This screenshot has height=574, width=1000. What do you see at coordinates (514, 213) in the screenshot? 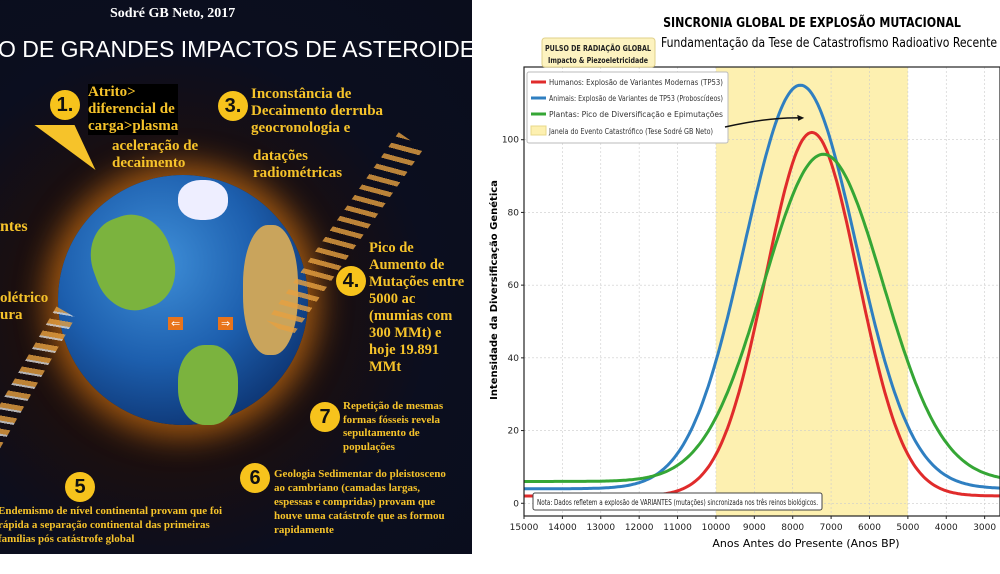
I see `y-tick-label: 80` at bounding box center [514, 213].